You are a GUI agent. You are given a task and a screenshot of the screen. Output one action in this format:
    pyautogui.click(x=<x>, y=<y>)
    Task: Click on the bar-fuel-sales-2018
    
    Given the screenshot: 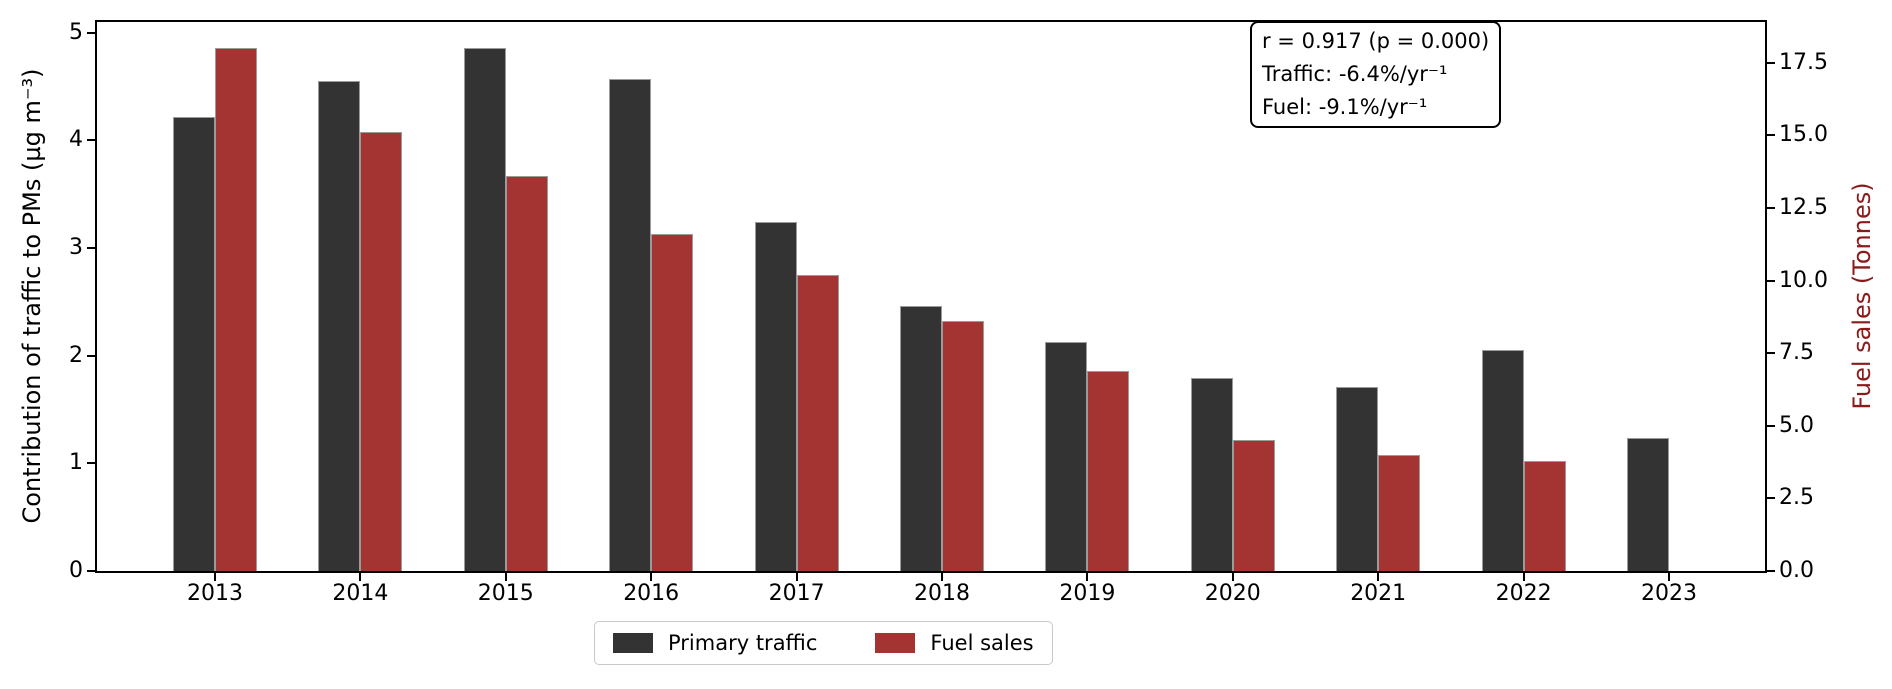 What is the action you would take?
    pyautogui.click(x=963, y=446)
    